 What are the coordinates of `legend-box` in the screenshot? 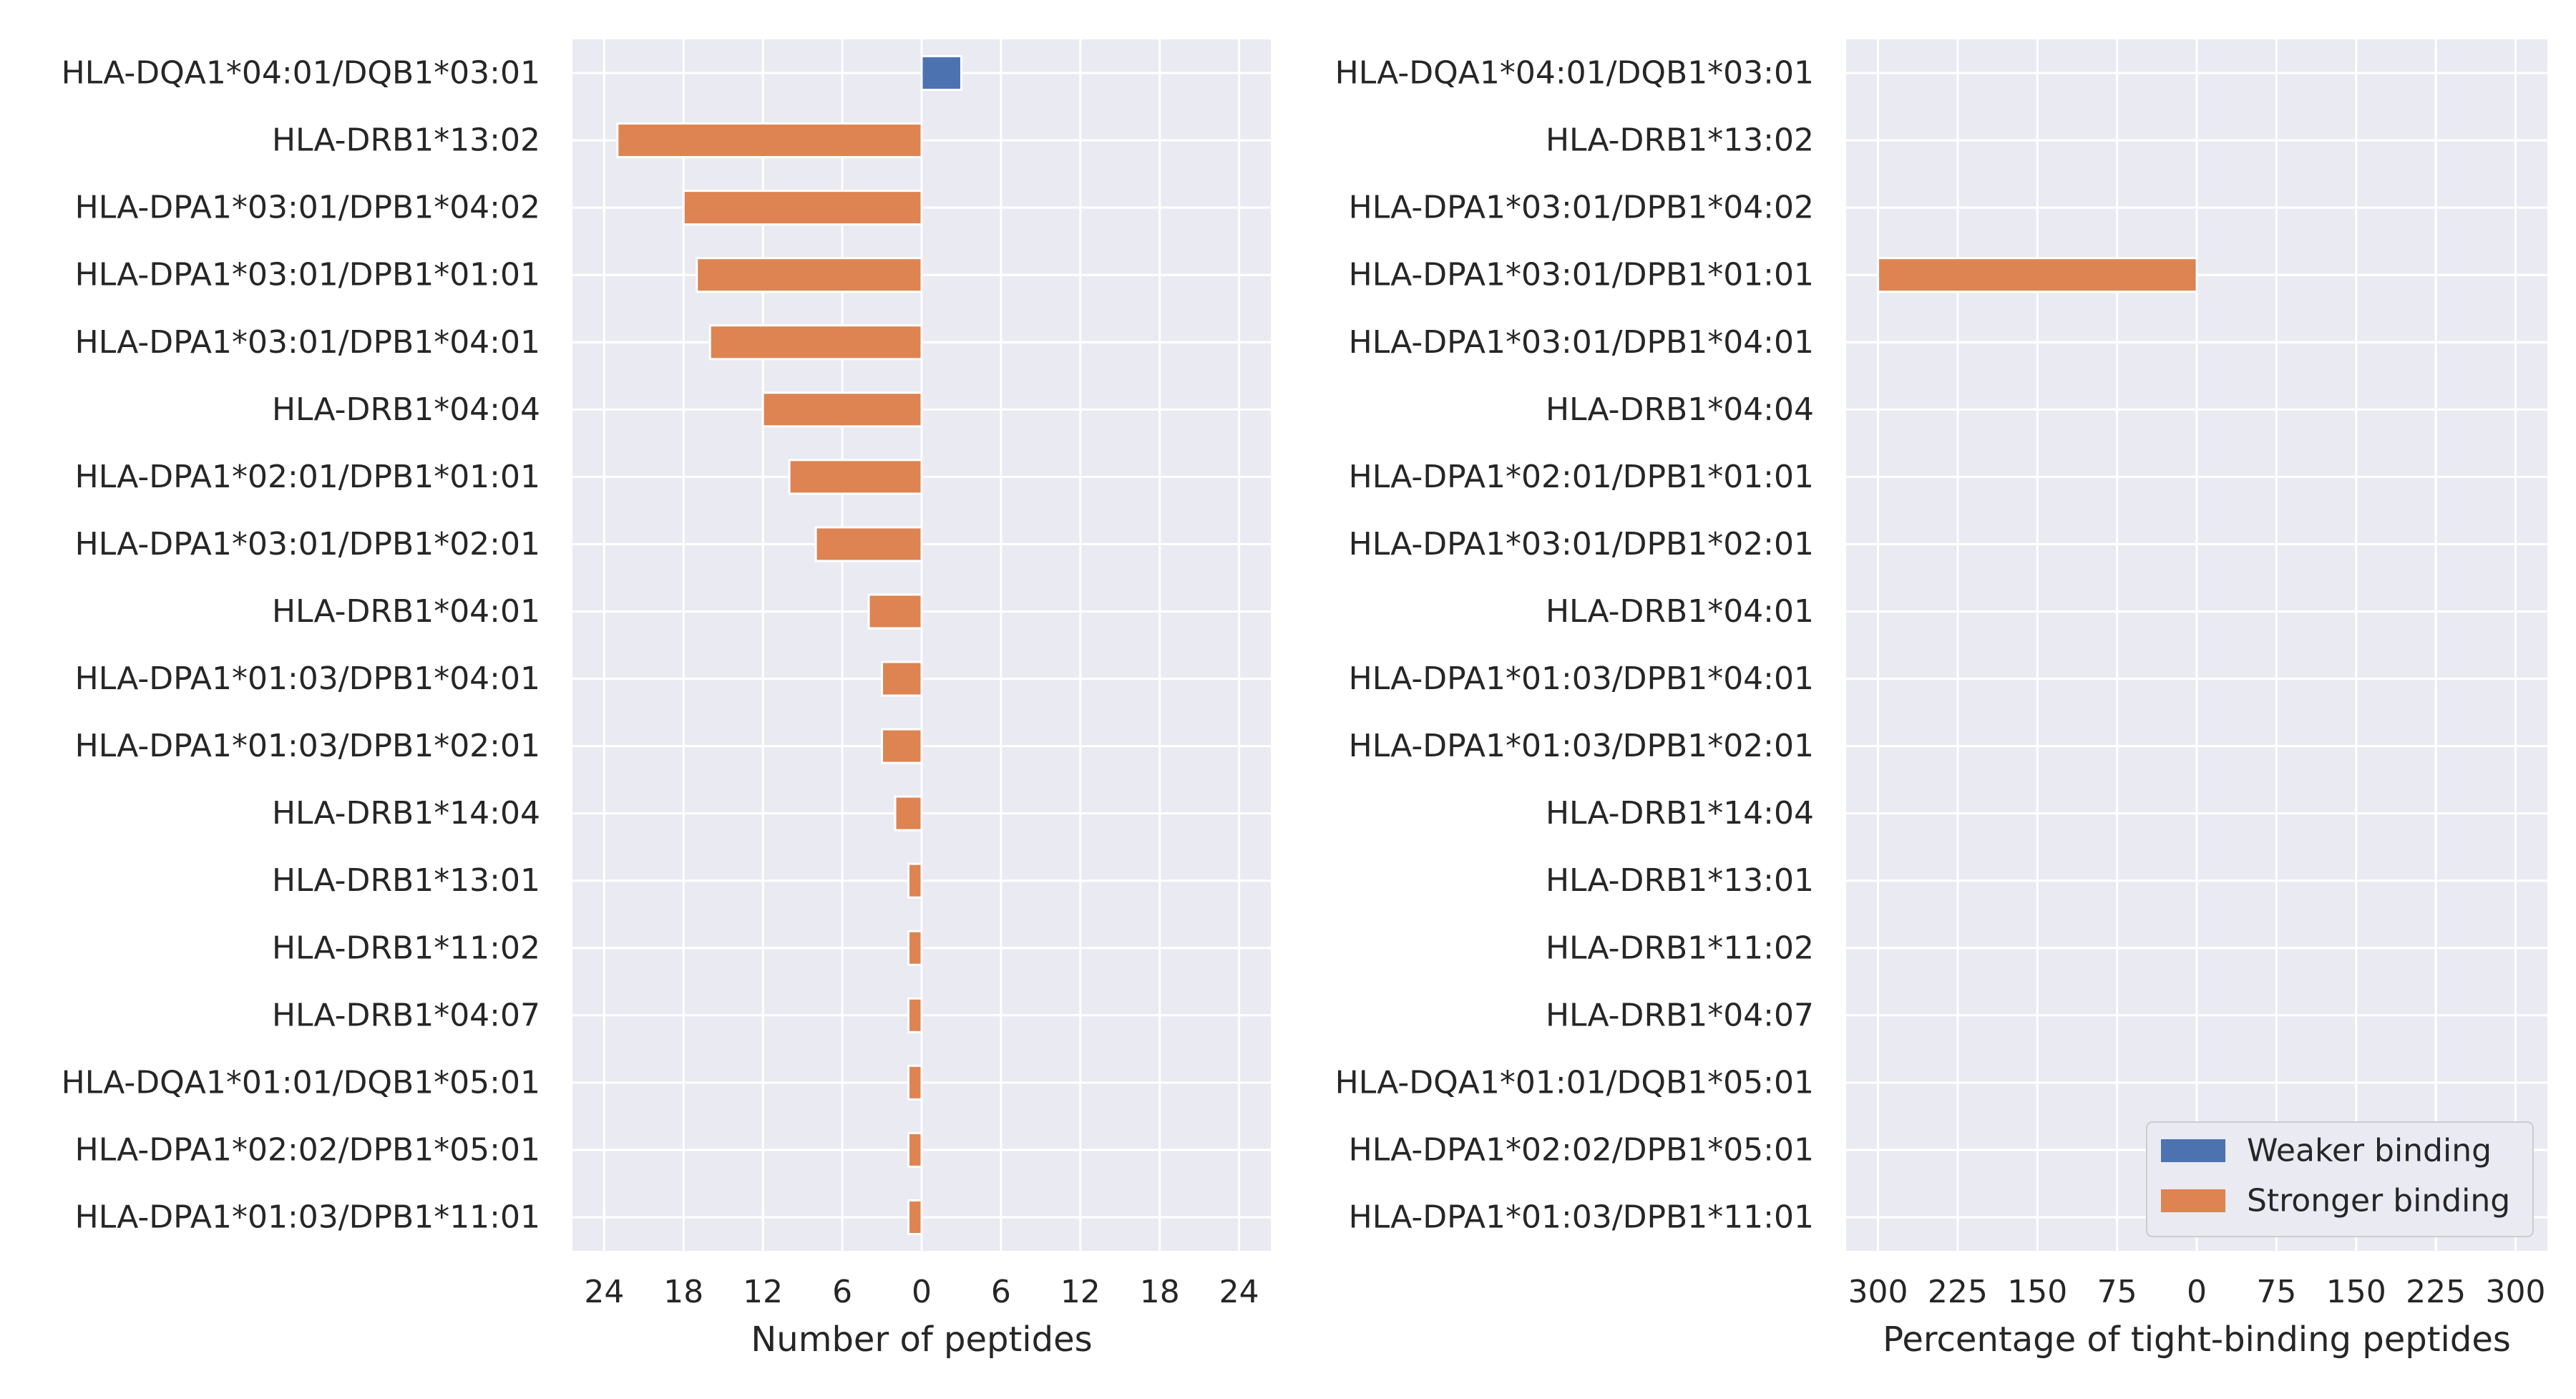 It's located at (2340, 1179).